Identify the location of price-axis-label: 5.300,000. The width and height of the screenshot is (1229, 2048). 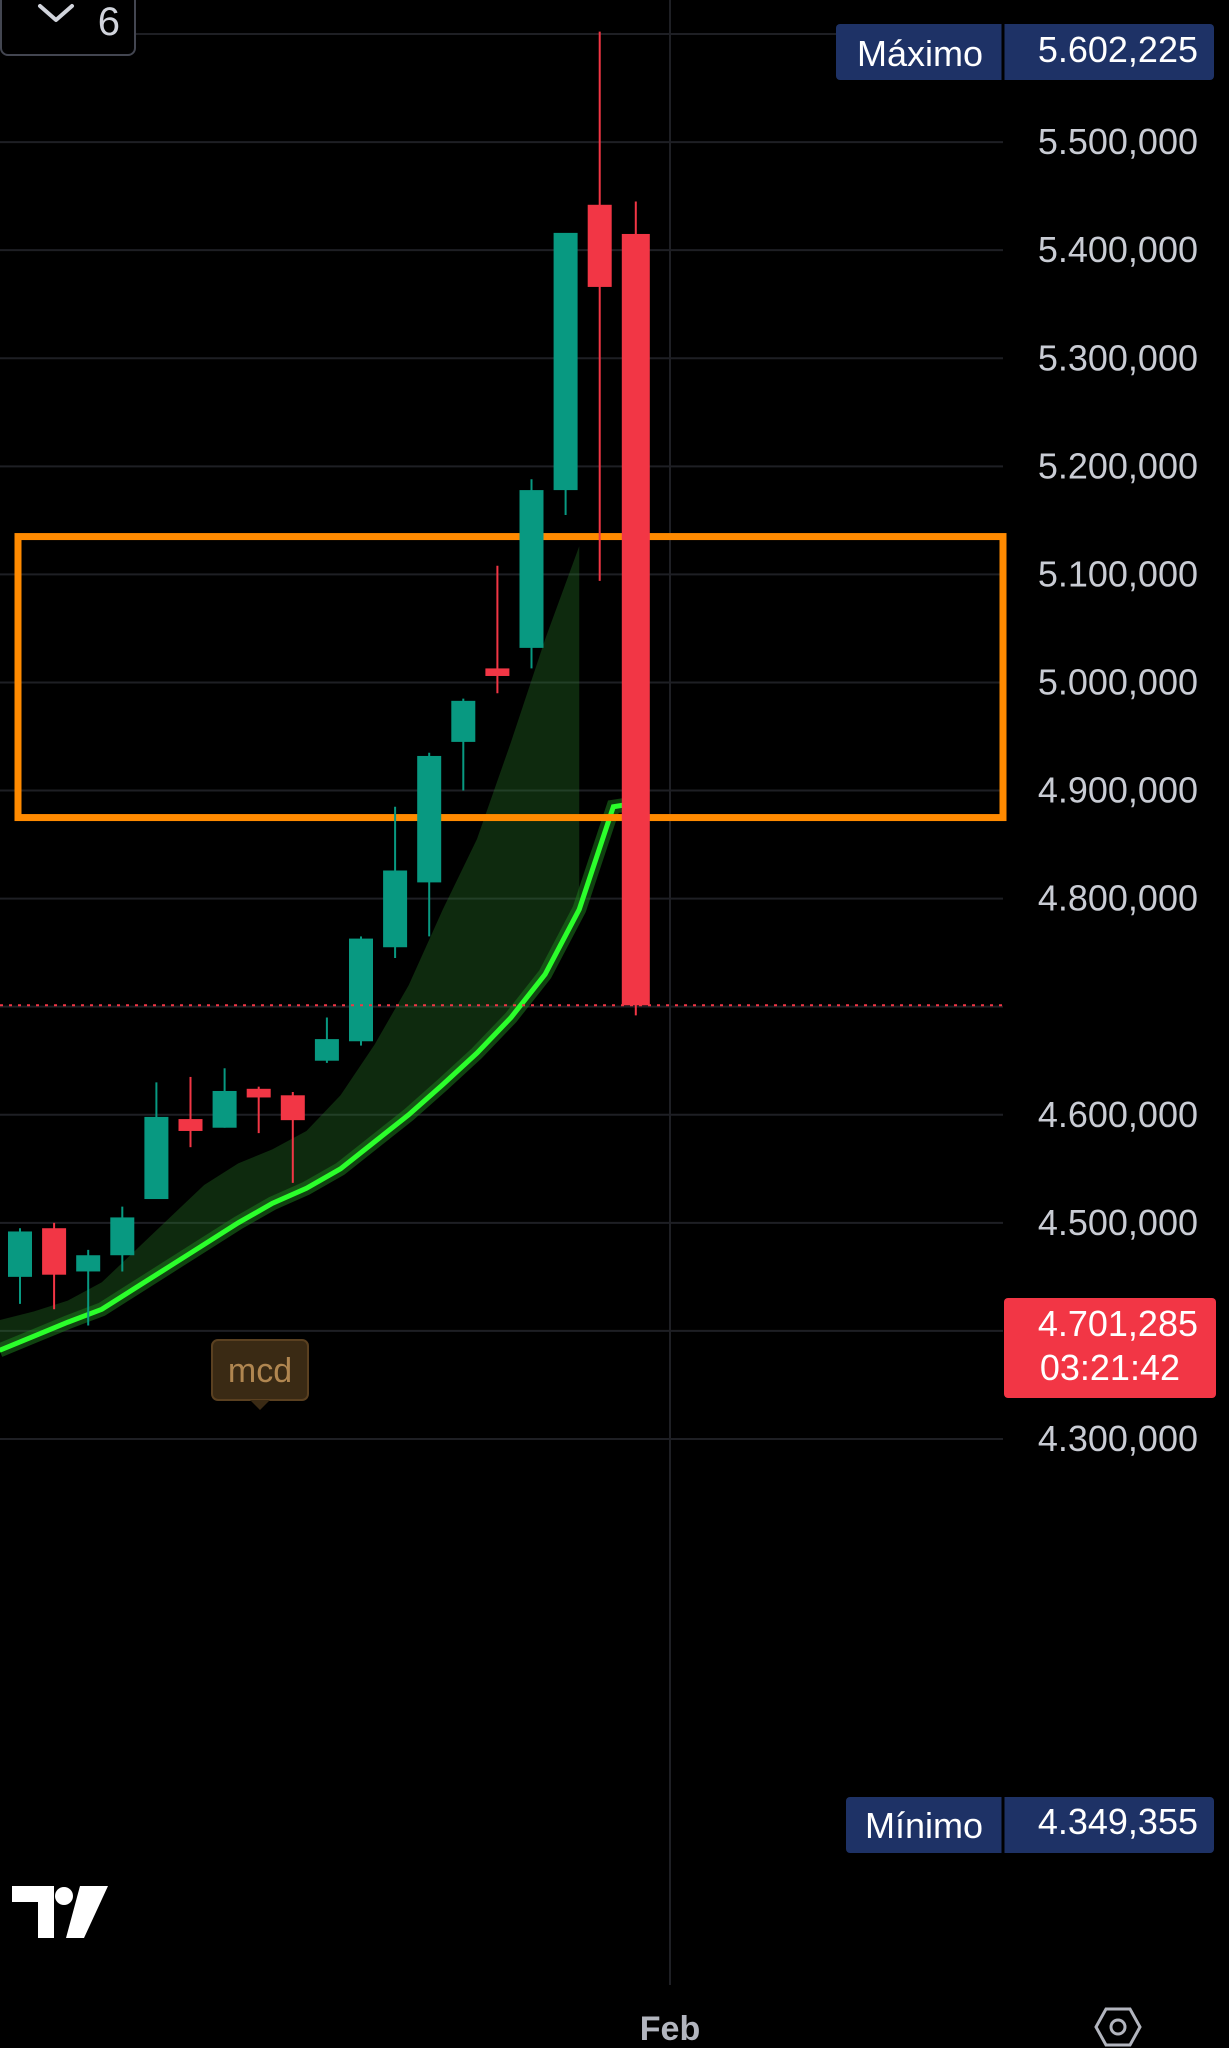
(1118, 357).